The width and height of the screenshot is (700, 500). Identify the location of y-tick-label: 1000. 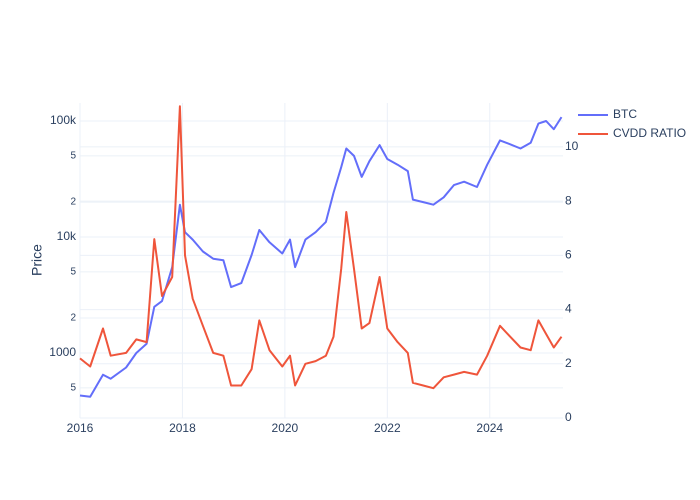
(62, 352).